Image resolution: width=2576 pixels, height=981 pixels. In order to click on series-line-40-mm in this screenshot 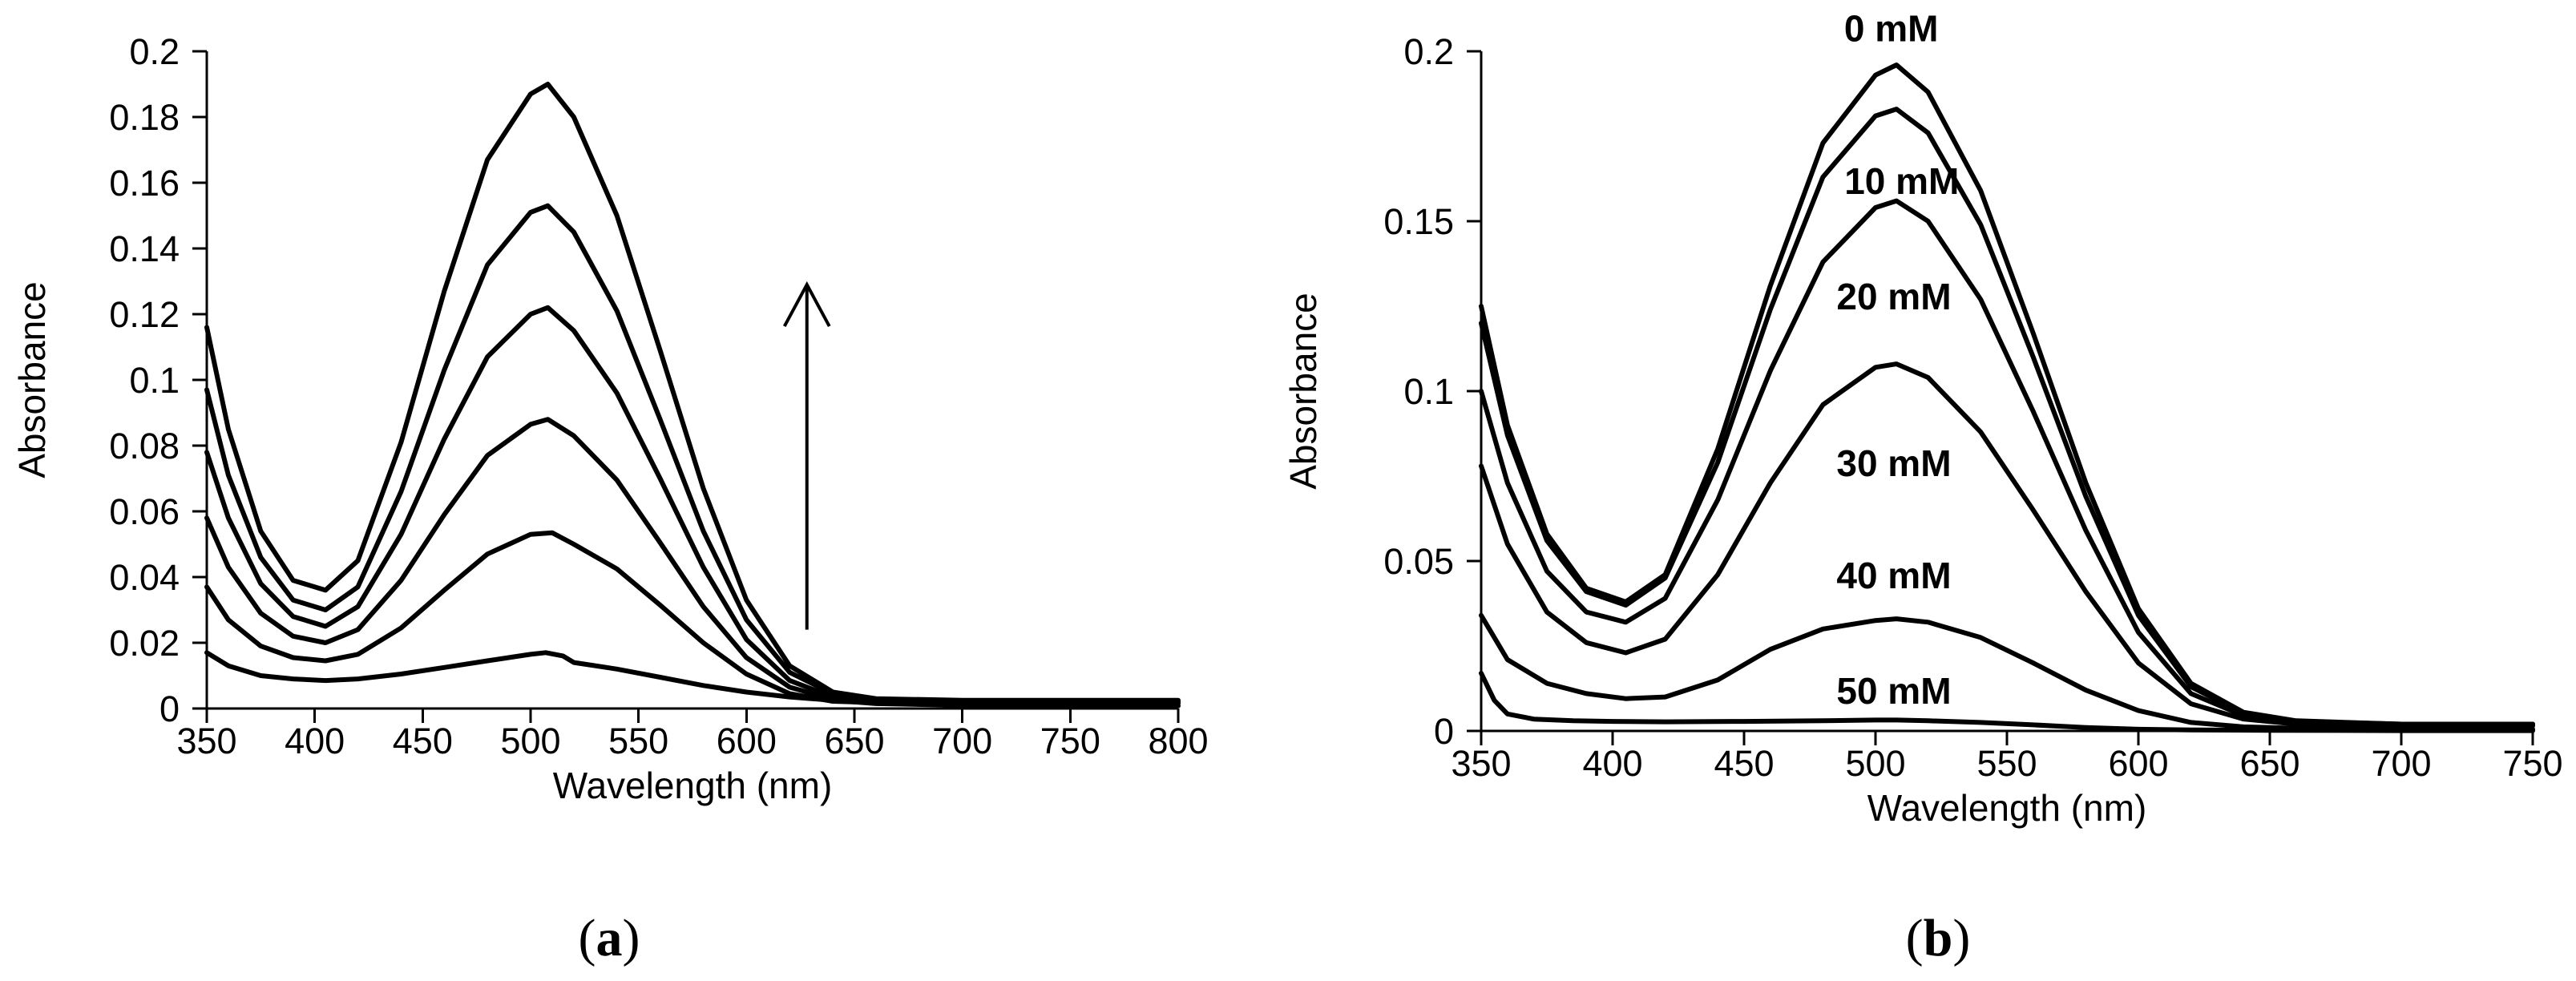, I will do `click(2007, 672)`.